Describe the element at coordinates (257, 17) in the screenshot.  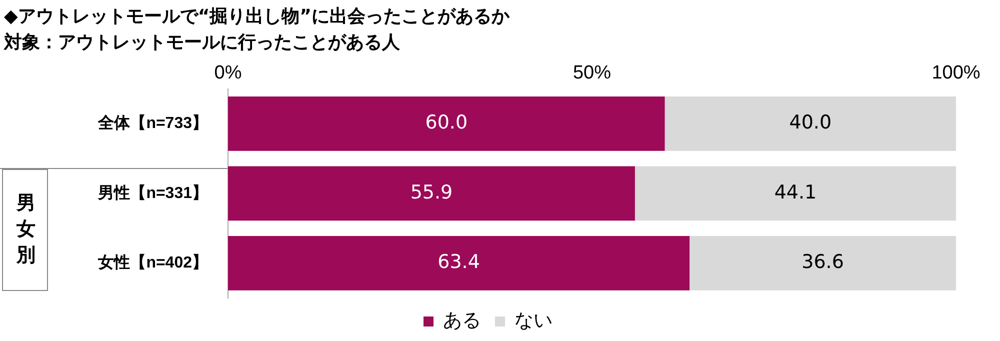
I see `chart-title: ◆アウトレットモールで“掘り出し物”に出会ったことがあるか` at that location.